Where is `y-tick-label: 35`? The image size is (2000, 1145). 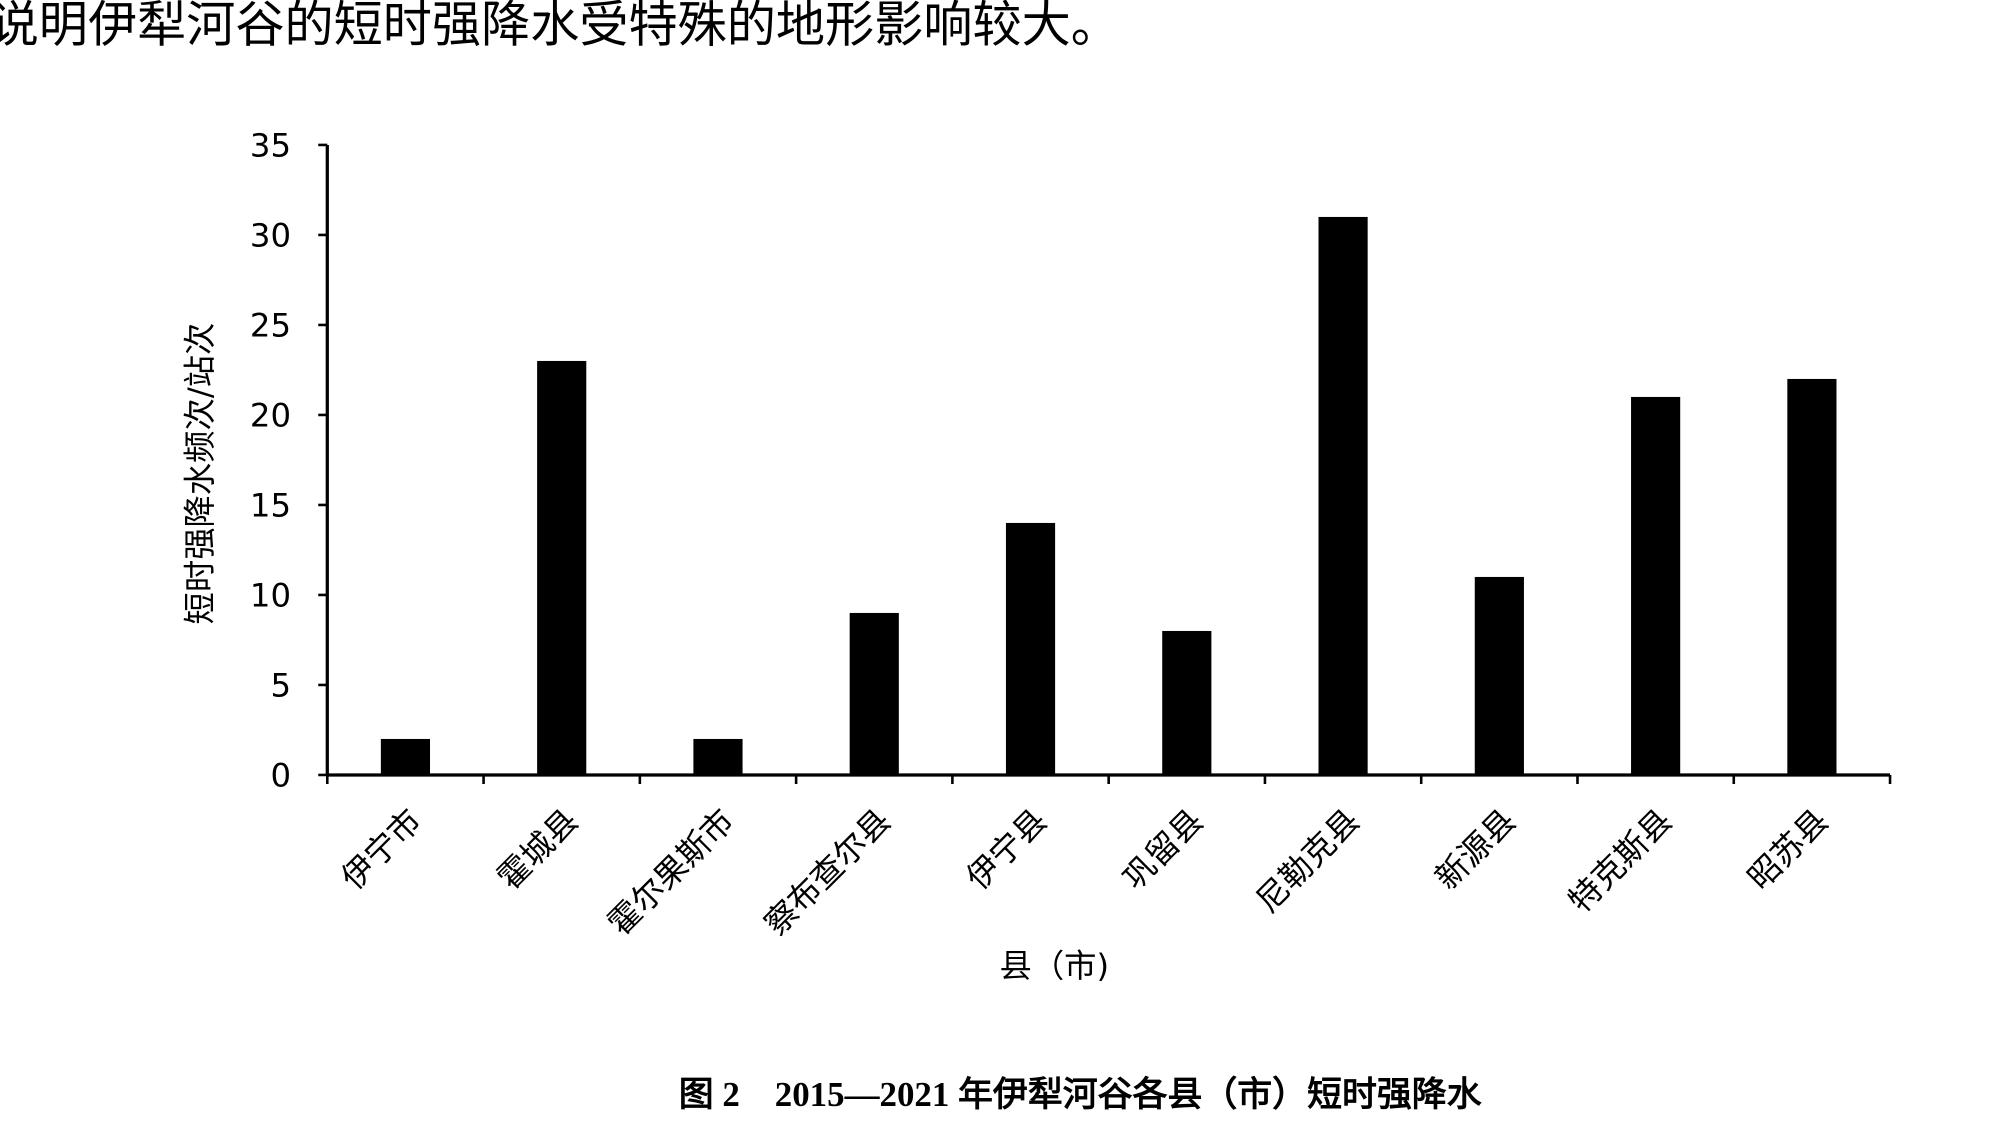
y-tick-label: 35 is located at coordinates (270, 146).